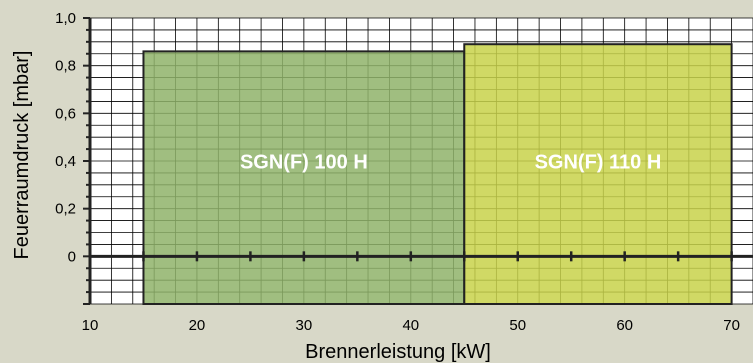 The width and height of the screenshot is (753, 363). What do you see at coordinates (197, 325) in the screenshot?
I see `x-tick-label: 20` at bounding box center [197, 325].